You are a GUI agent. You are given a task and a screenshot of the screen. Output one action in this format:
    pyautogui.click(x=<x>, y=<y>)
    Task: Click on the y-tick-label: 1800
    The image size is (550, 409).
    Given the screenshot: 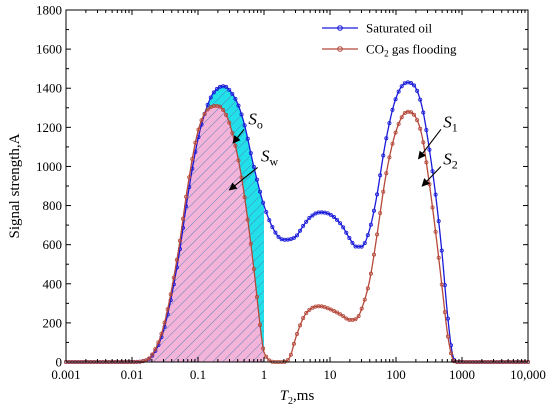 What is the action you would take?
    pyautogui.click(x=49, y=10)
    